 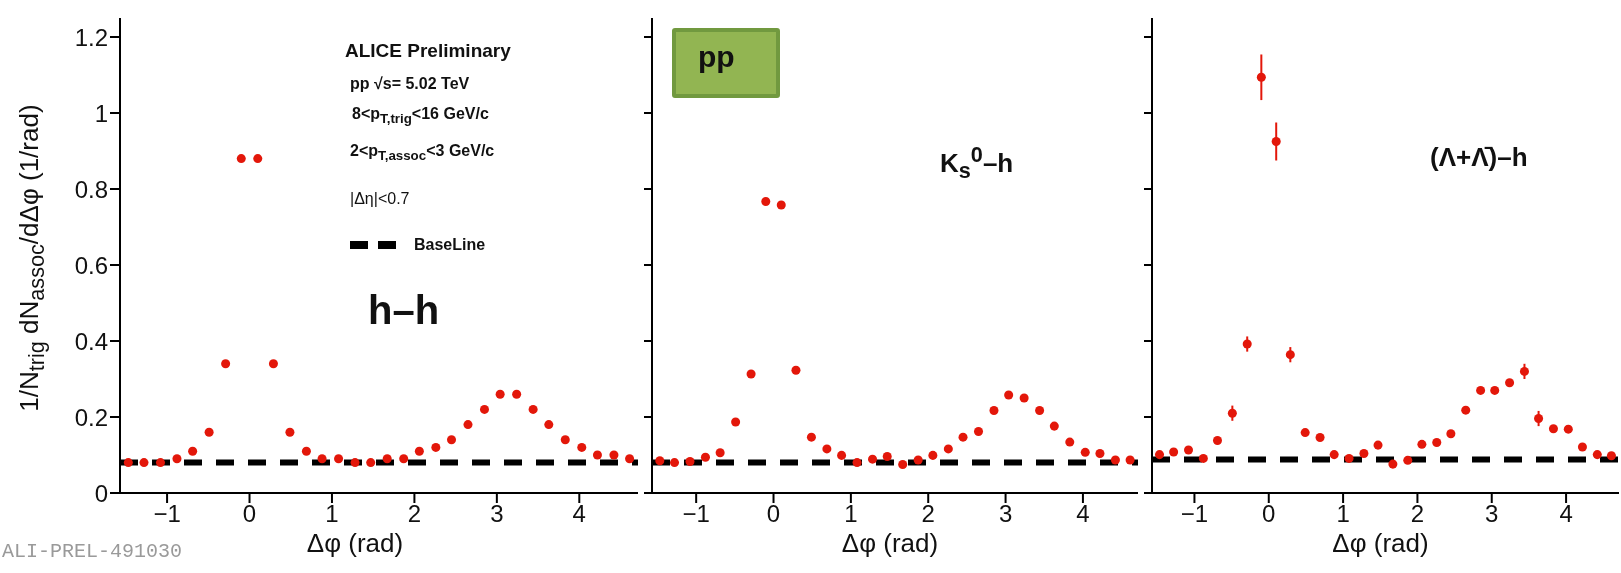 I want to click on annotation: 2<p$_{T,assoc}$<3 GeV/c, so click(x=422, y=153).